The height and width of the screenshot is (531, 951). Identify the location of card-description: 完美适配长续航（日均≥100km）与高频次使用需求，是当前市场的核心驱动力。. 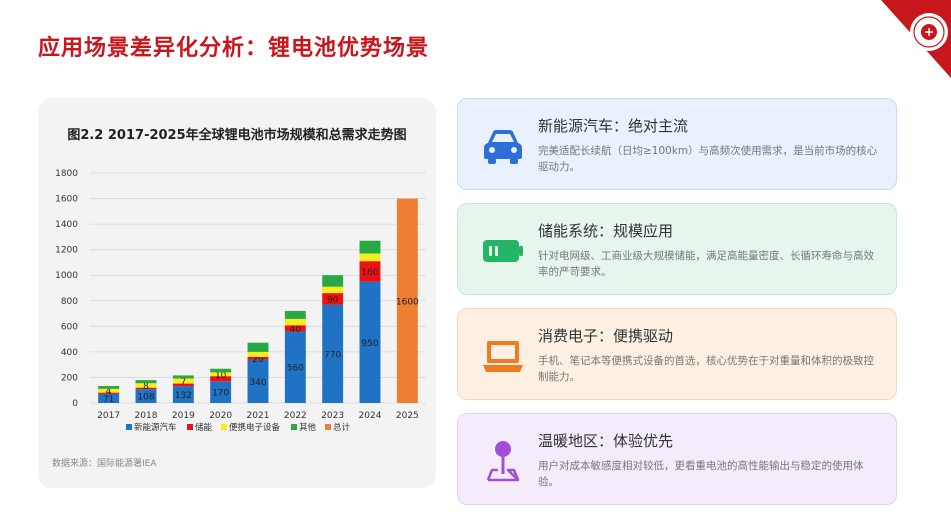
(708, 159).